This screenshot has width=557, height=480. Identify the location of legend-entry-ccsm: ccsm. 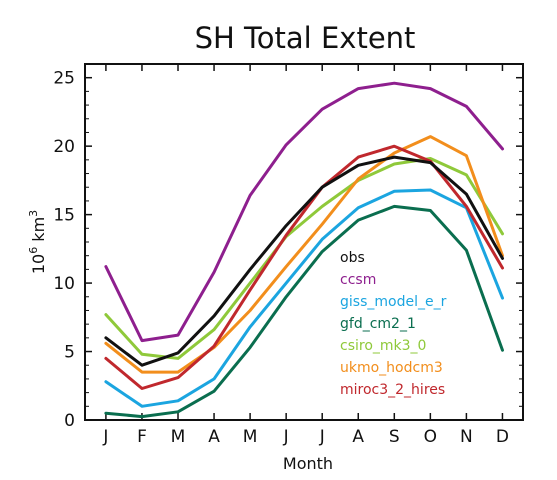
(358, 280).